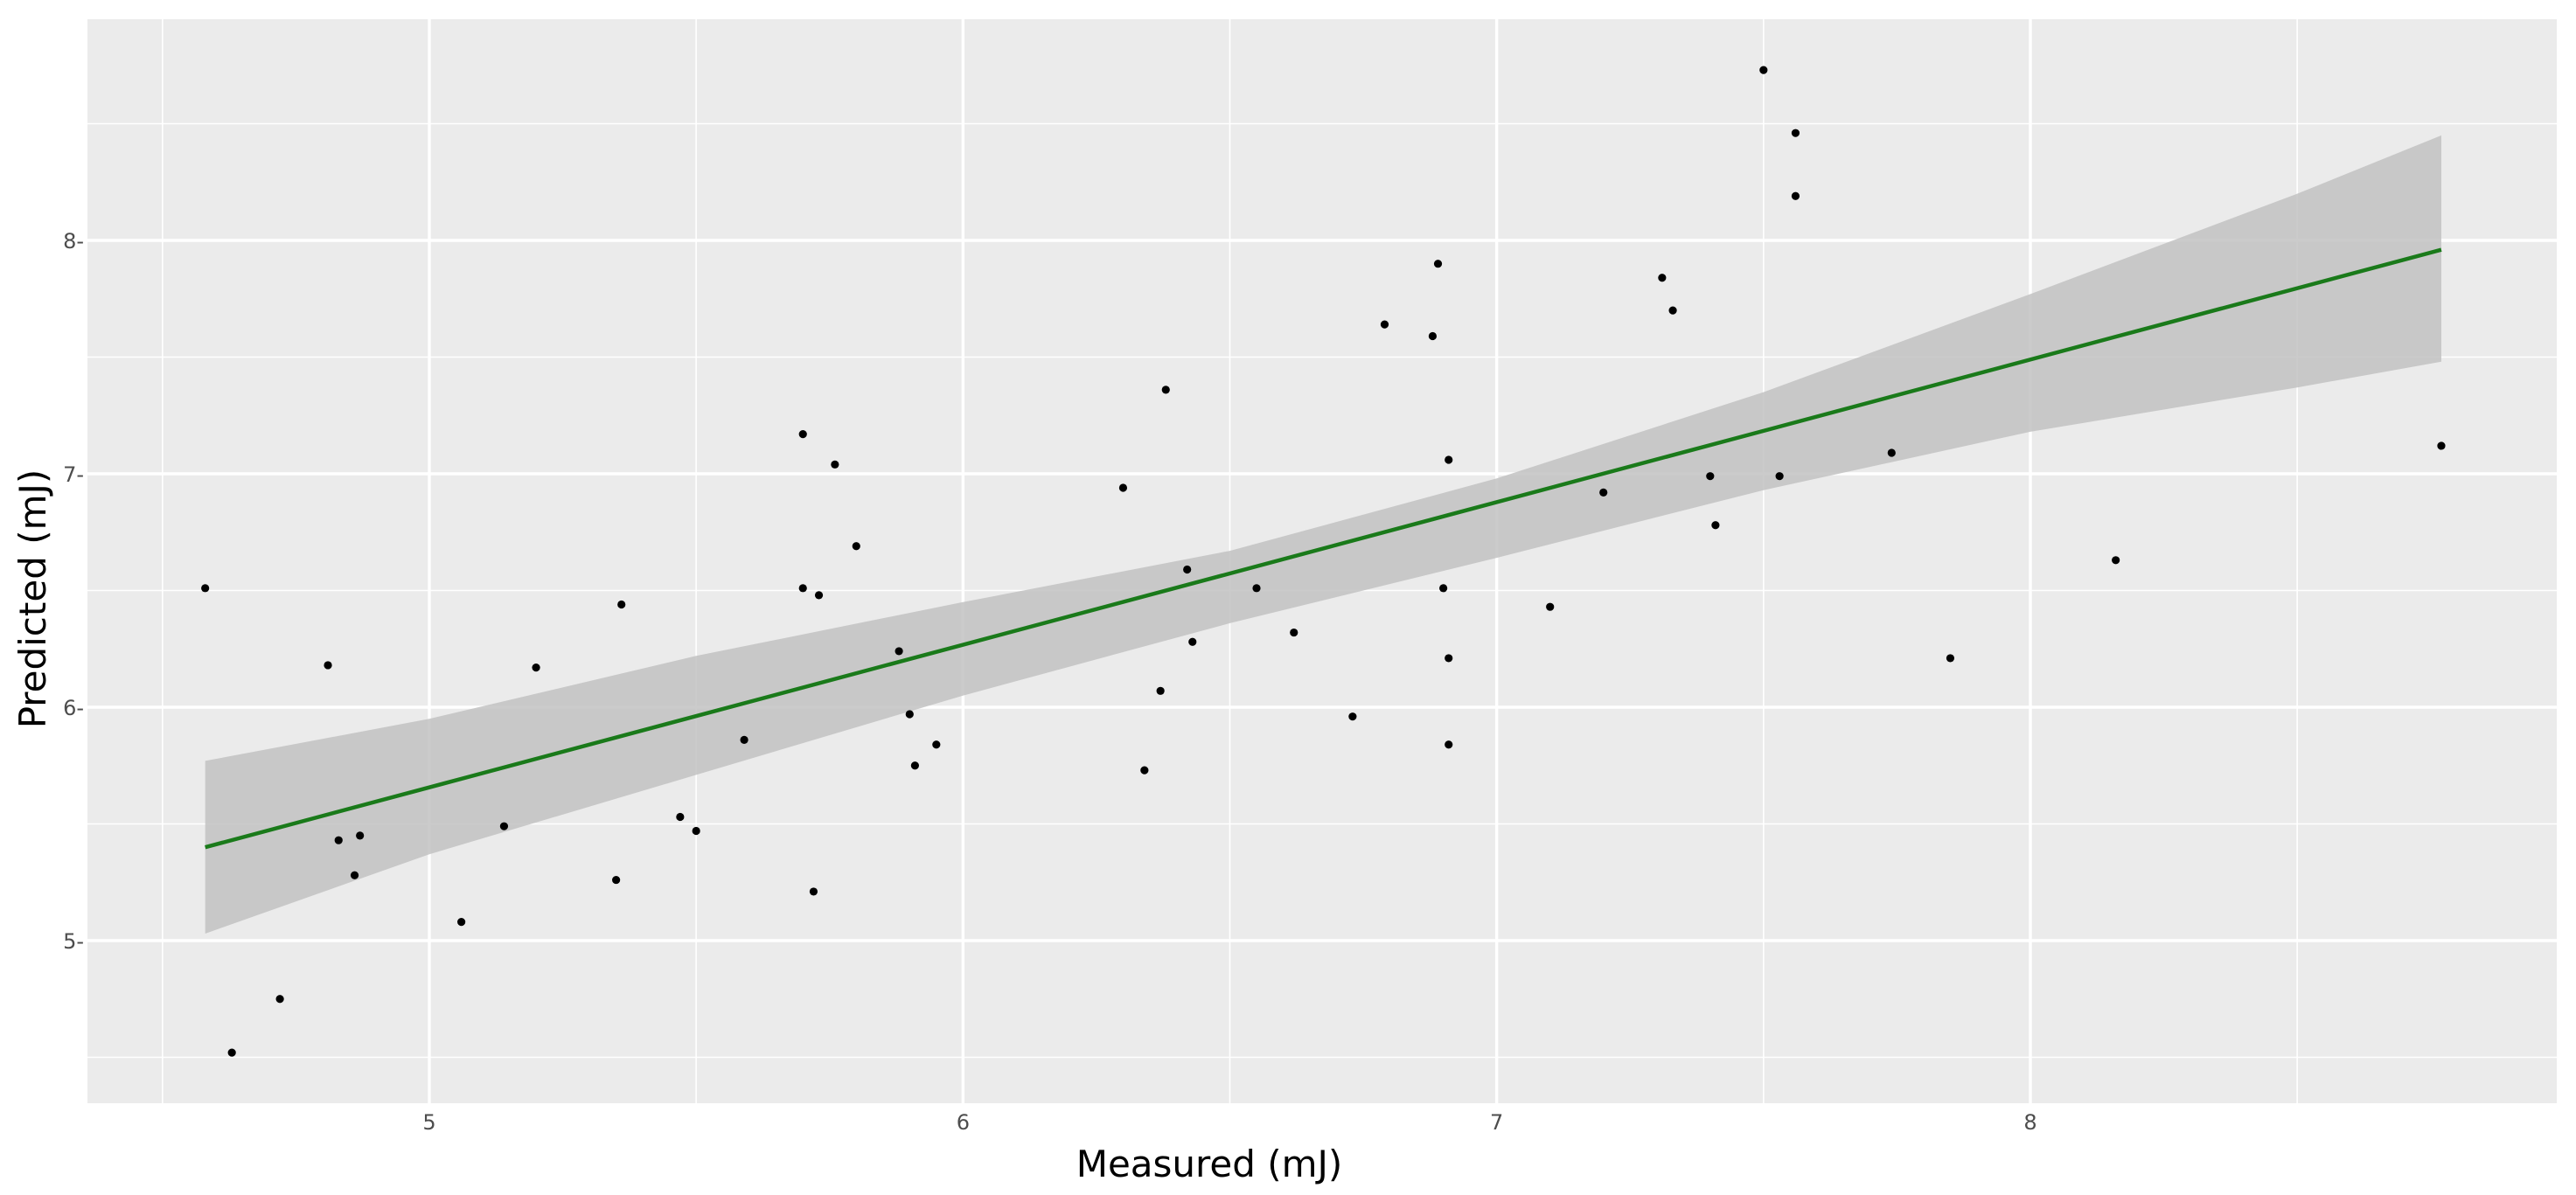 Image resolution: width=2576 pixels, height=1195 pixels. What do you see at coordinates (1496, 1122) in the screenshot?
I see `x-tick-label: 7` at bounding box center [1496, 1122].